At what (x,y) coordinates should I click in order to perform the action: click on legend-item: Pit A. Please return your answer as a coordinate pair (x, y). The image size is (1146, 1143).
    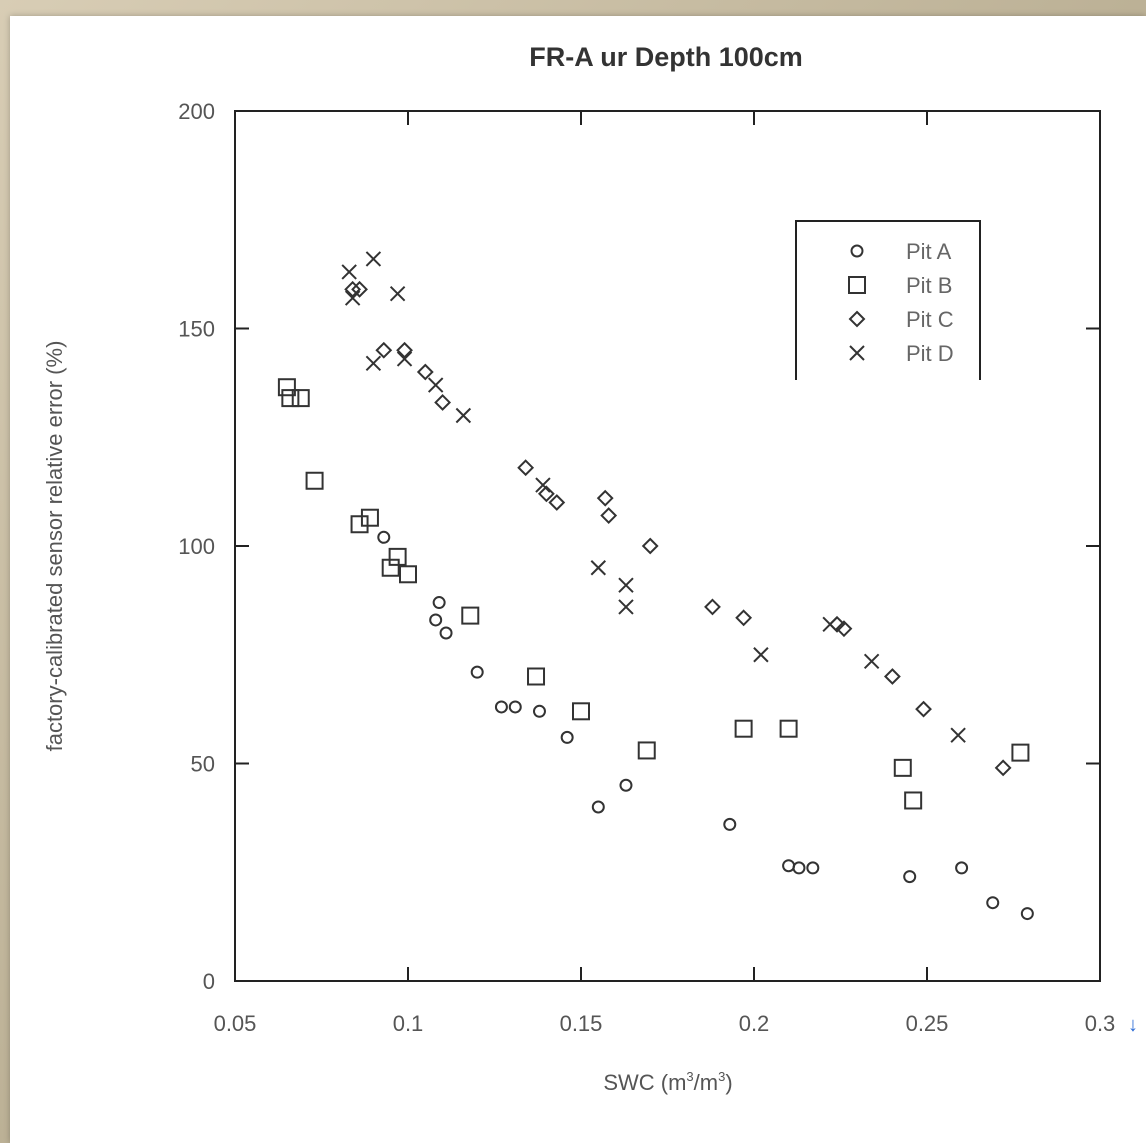
    Looking at the image, I should click on (901, 251).